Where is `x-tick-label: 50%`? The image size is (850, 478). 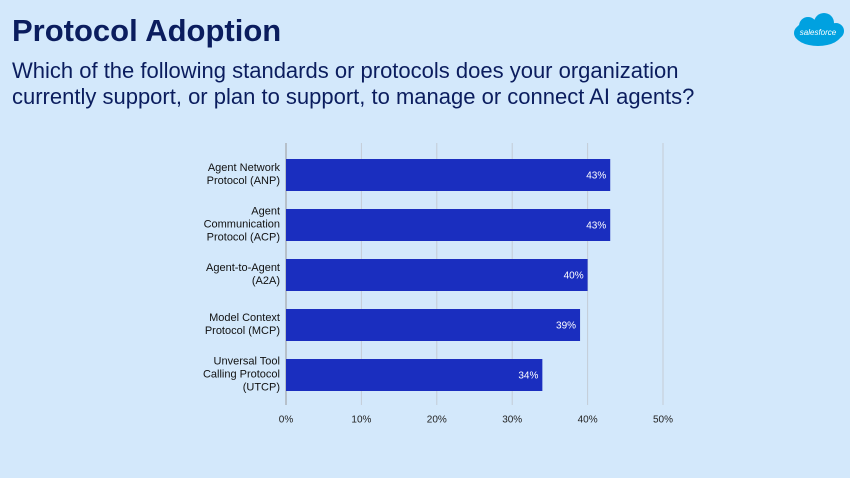
x-tick-label: 50% is located at coordinates (663, 420).